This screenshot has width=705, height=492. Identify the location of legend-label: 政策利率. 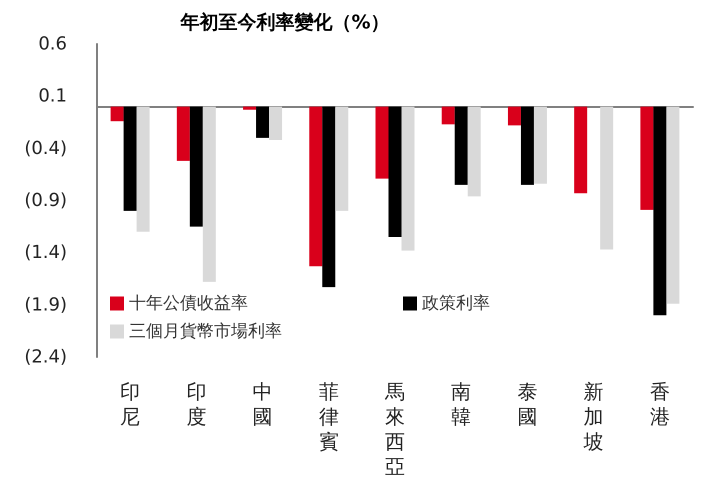
(456, 304).